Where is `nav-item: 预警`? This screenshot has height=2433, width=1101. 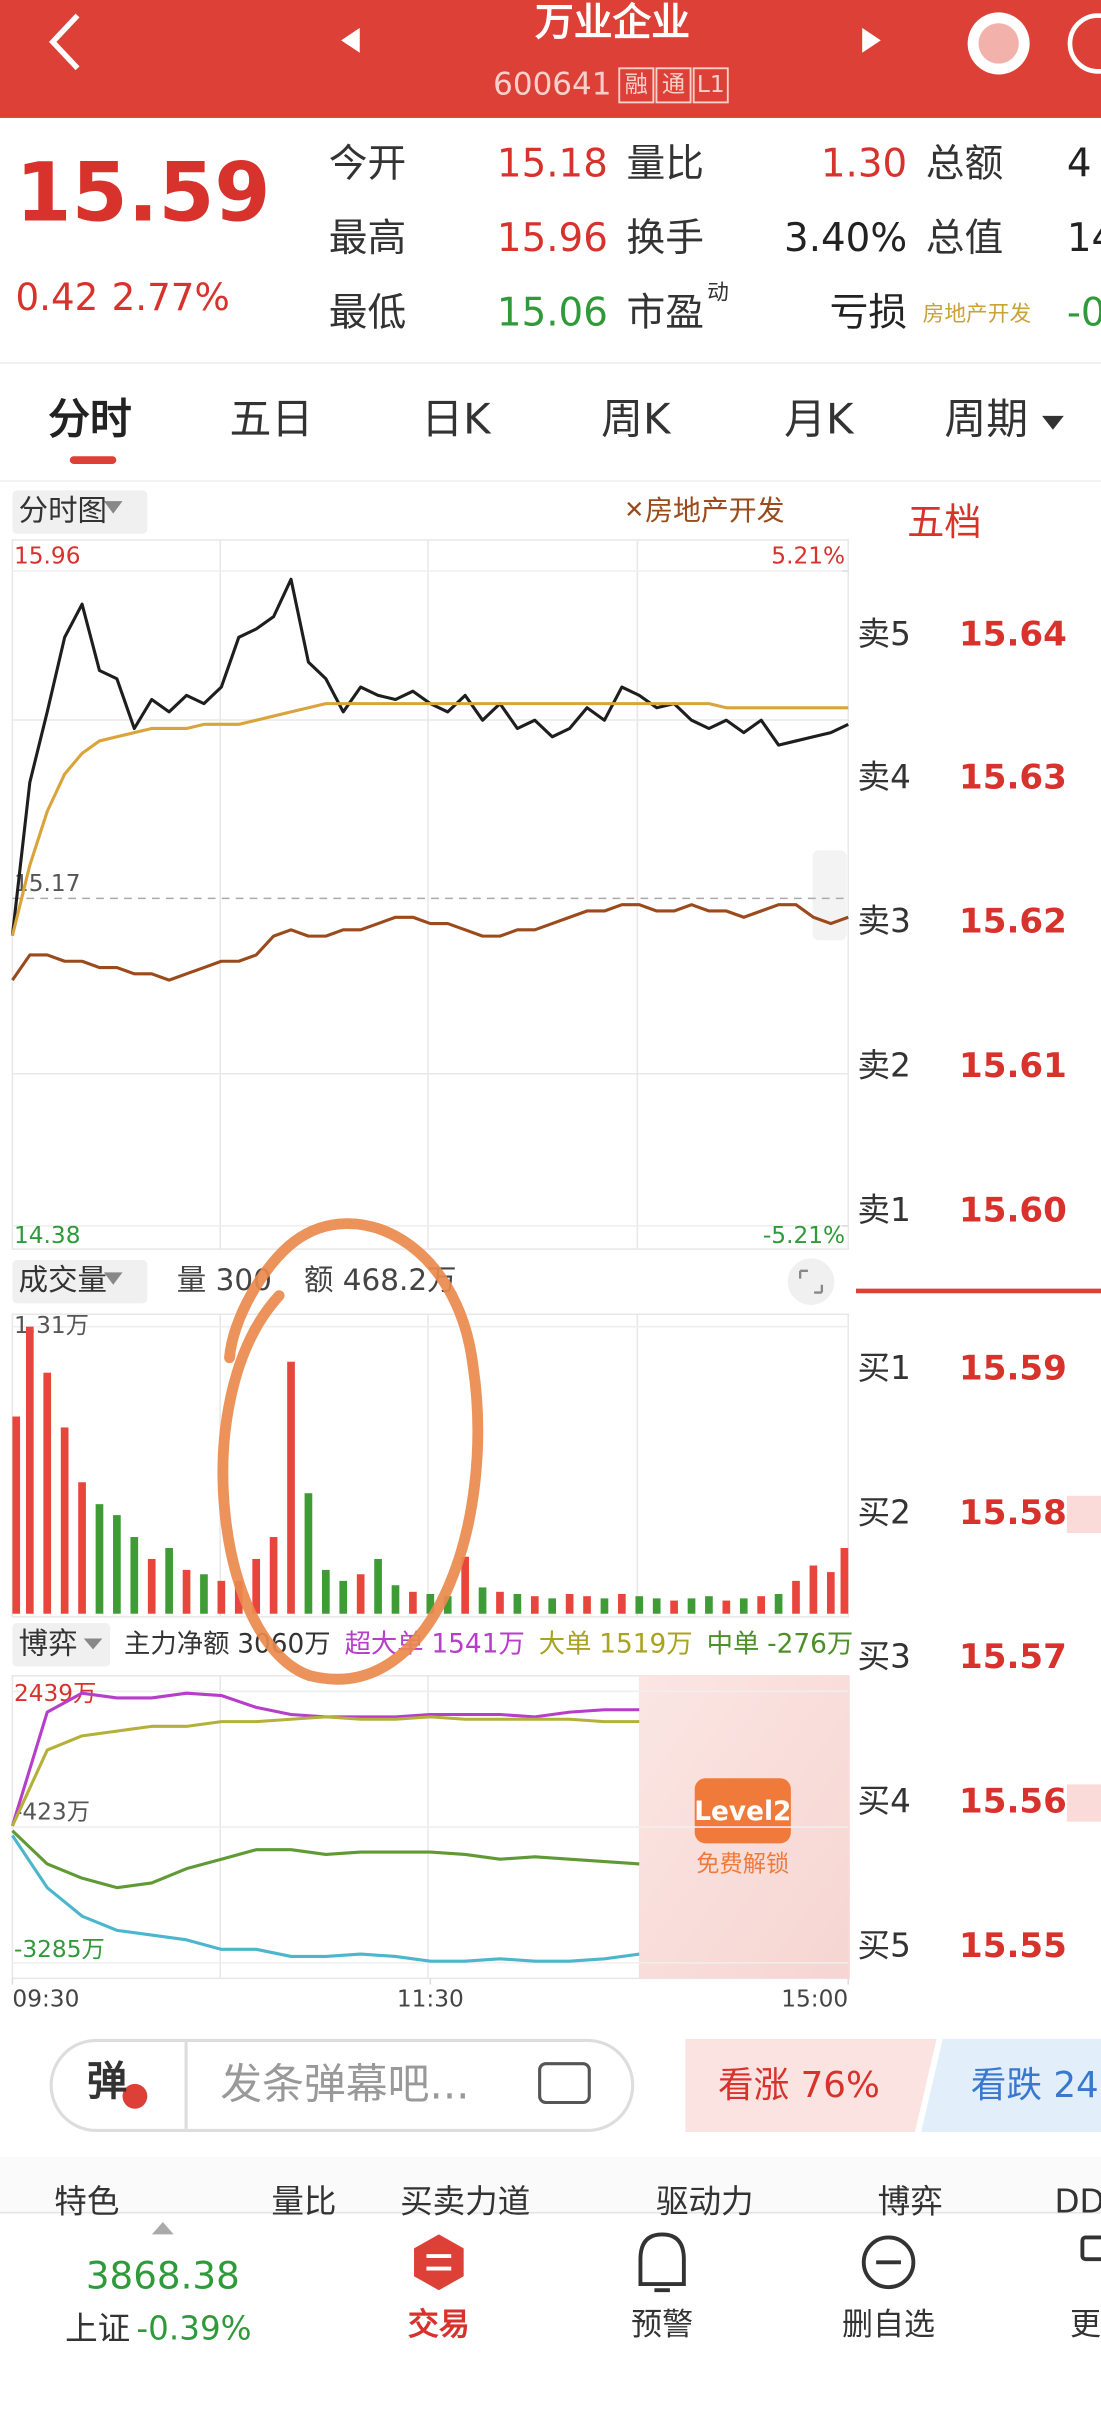
nav-item: 预警 is located at coordinates (662, 2325).